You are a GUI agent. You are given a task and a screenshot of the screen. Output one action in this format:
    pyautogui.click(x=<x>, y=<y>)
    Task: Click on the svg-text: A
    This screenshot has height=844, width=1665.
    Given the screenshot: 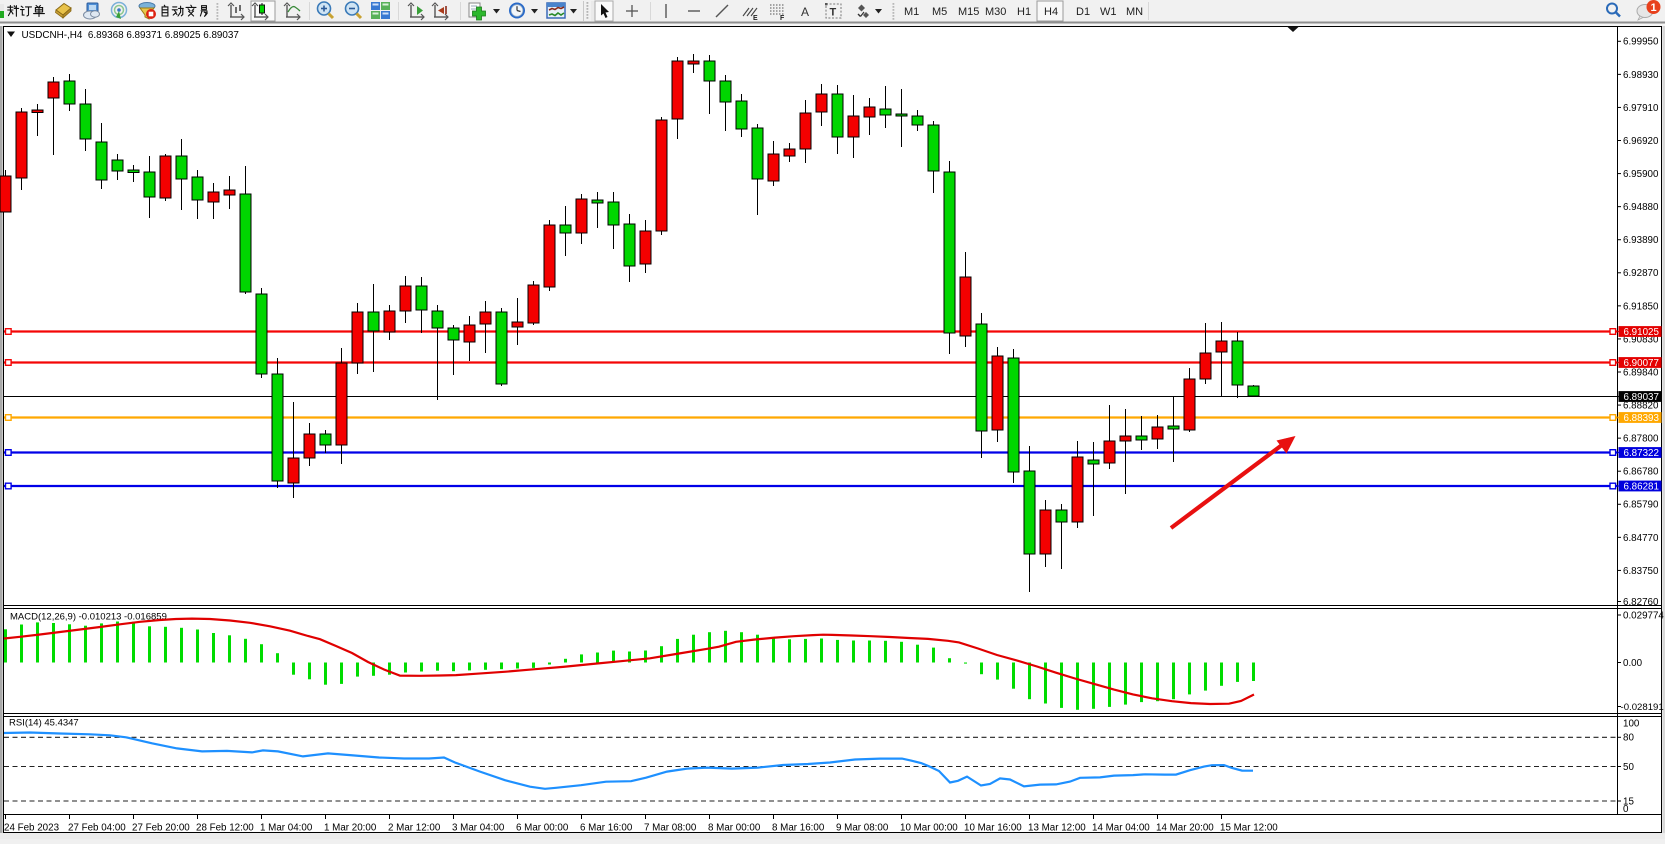 What is the action you would take?
    pyautogui.click(x=805, y=12)
    